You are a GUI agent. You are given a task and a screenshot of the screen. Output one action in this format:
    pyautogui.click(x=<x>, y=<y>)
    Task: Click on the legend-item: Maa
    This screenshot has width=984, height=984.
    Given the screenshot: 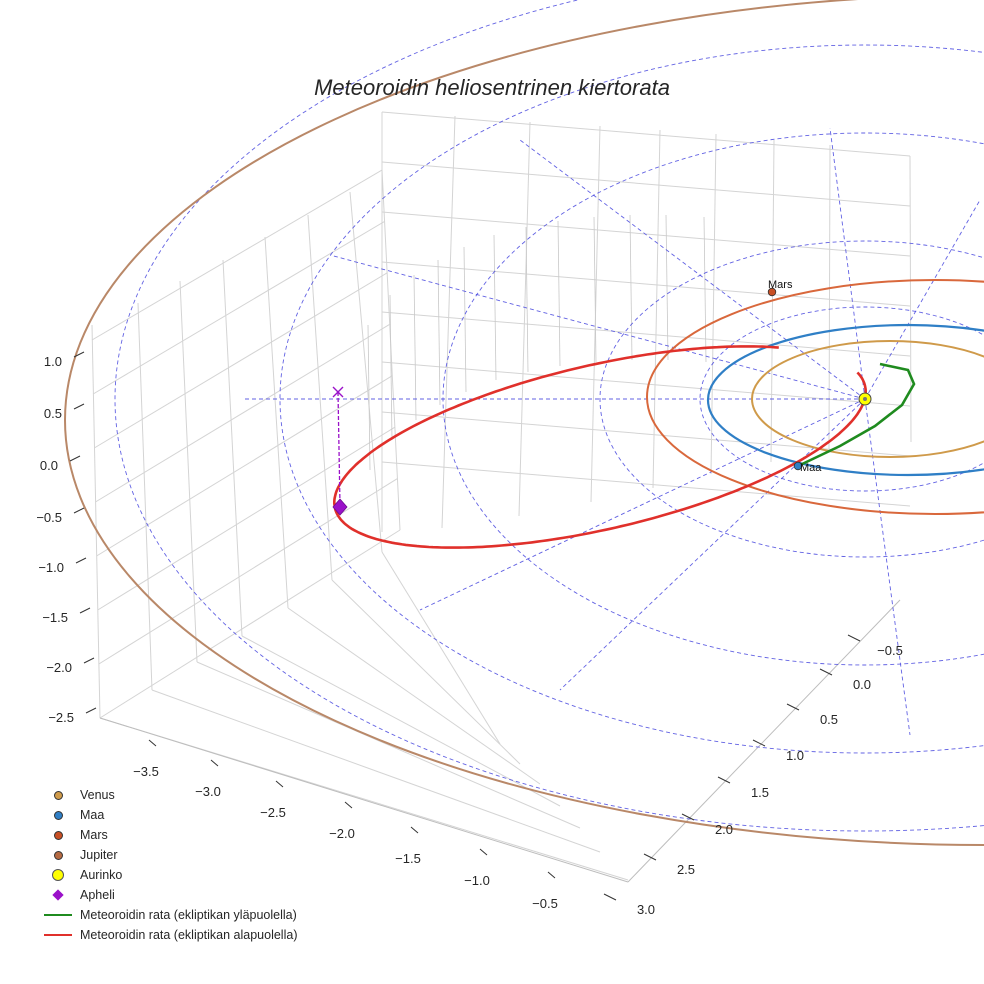 What is the action you would take?
    pyautogui.click(x=167, y=815)
    